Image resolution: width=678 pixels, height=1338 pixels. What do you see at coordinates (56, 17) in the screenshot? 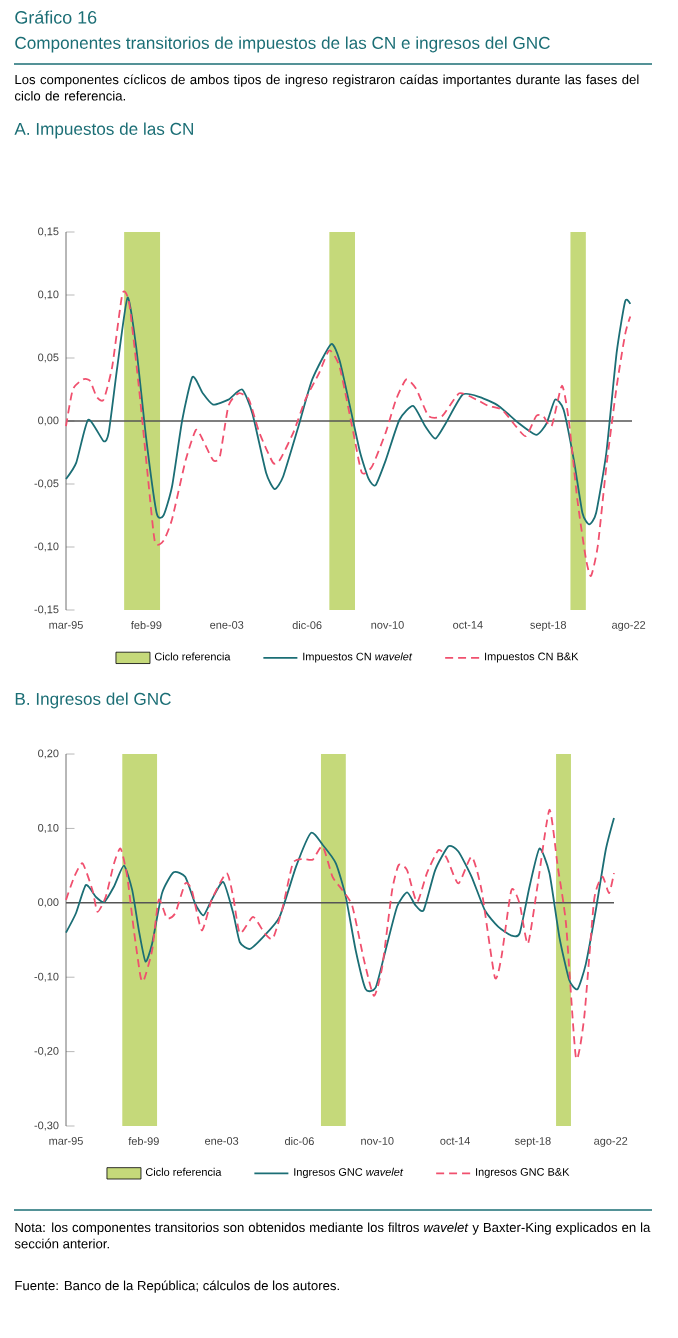
I see `text: Gráfico 16` at bounding box center [56, 17].